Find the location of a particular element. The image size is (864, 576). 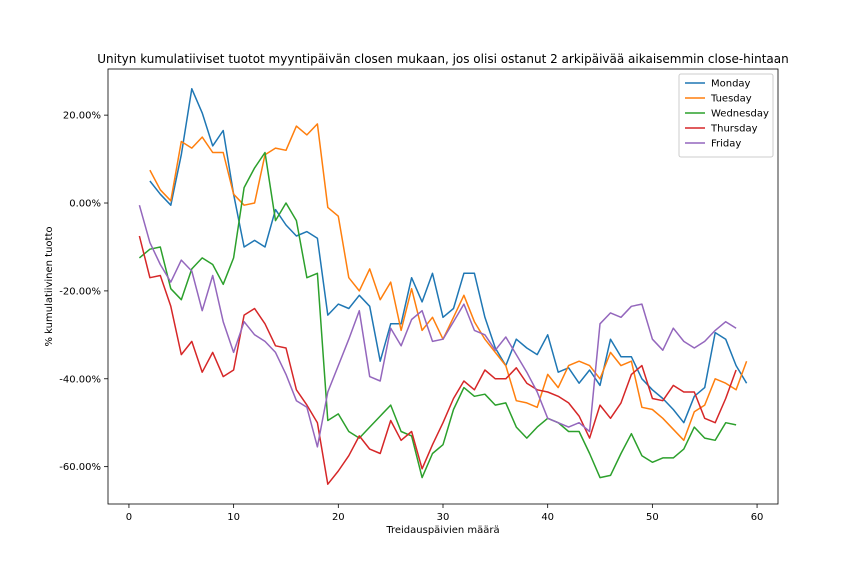

x-axis-label: Treidauspäivien määrä is located at coordinates (442, 530).